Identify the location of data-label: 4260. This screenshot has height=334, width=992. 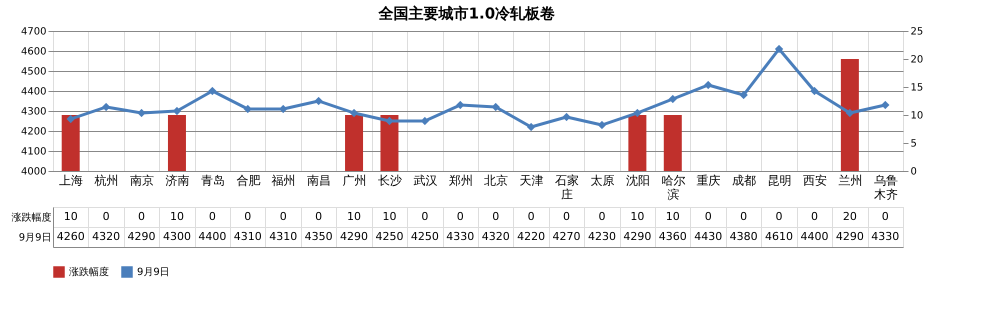
(70, 236).